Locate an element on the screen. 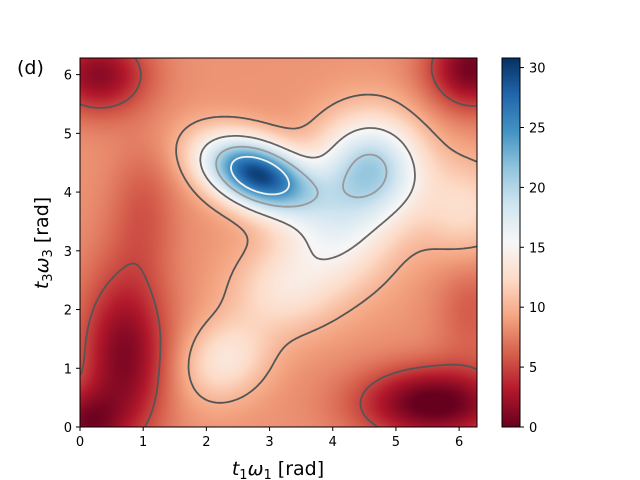 This screenshot has height=480, width=640. y-axis-ticks: 0 1 2 3 4 5 6 is located at coordinates (72, 252).